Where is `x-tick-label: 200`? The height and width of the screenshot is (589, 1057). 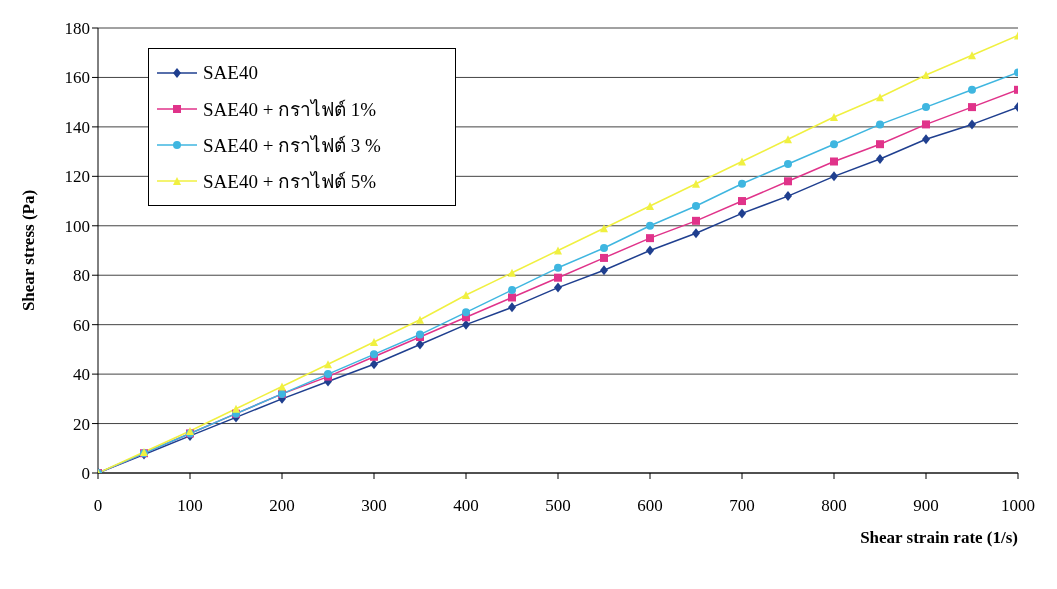
x-tick-label: 200 is located at coordinates (282, 506).